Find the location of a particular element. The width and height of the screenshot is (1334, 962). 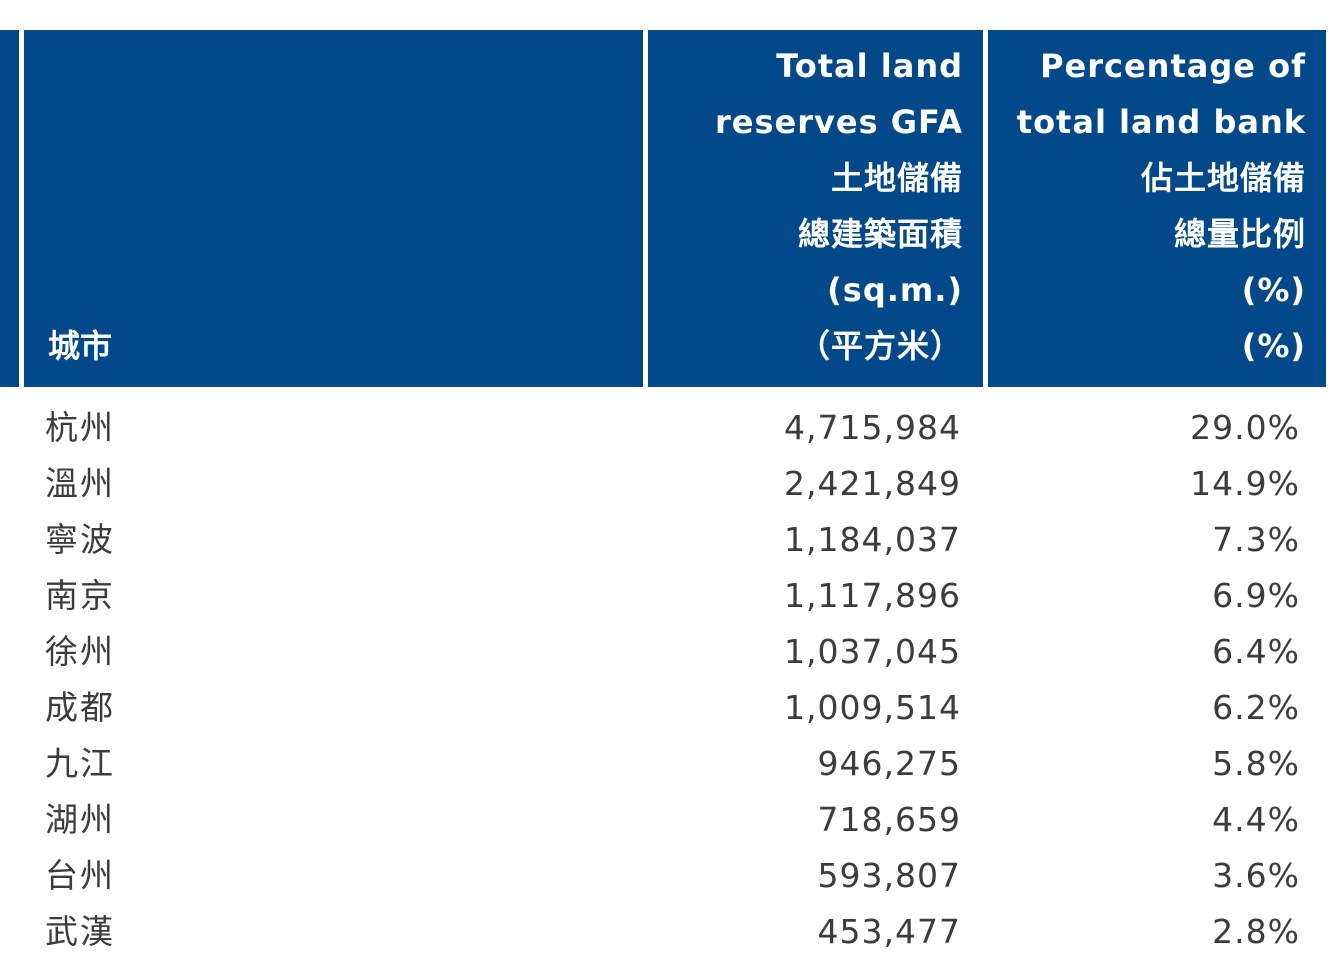

percentage-cell: 14.9% is located at coordinates (1245, 483).